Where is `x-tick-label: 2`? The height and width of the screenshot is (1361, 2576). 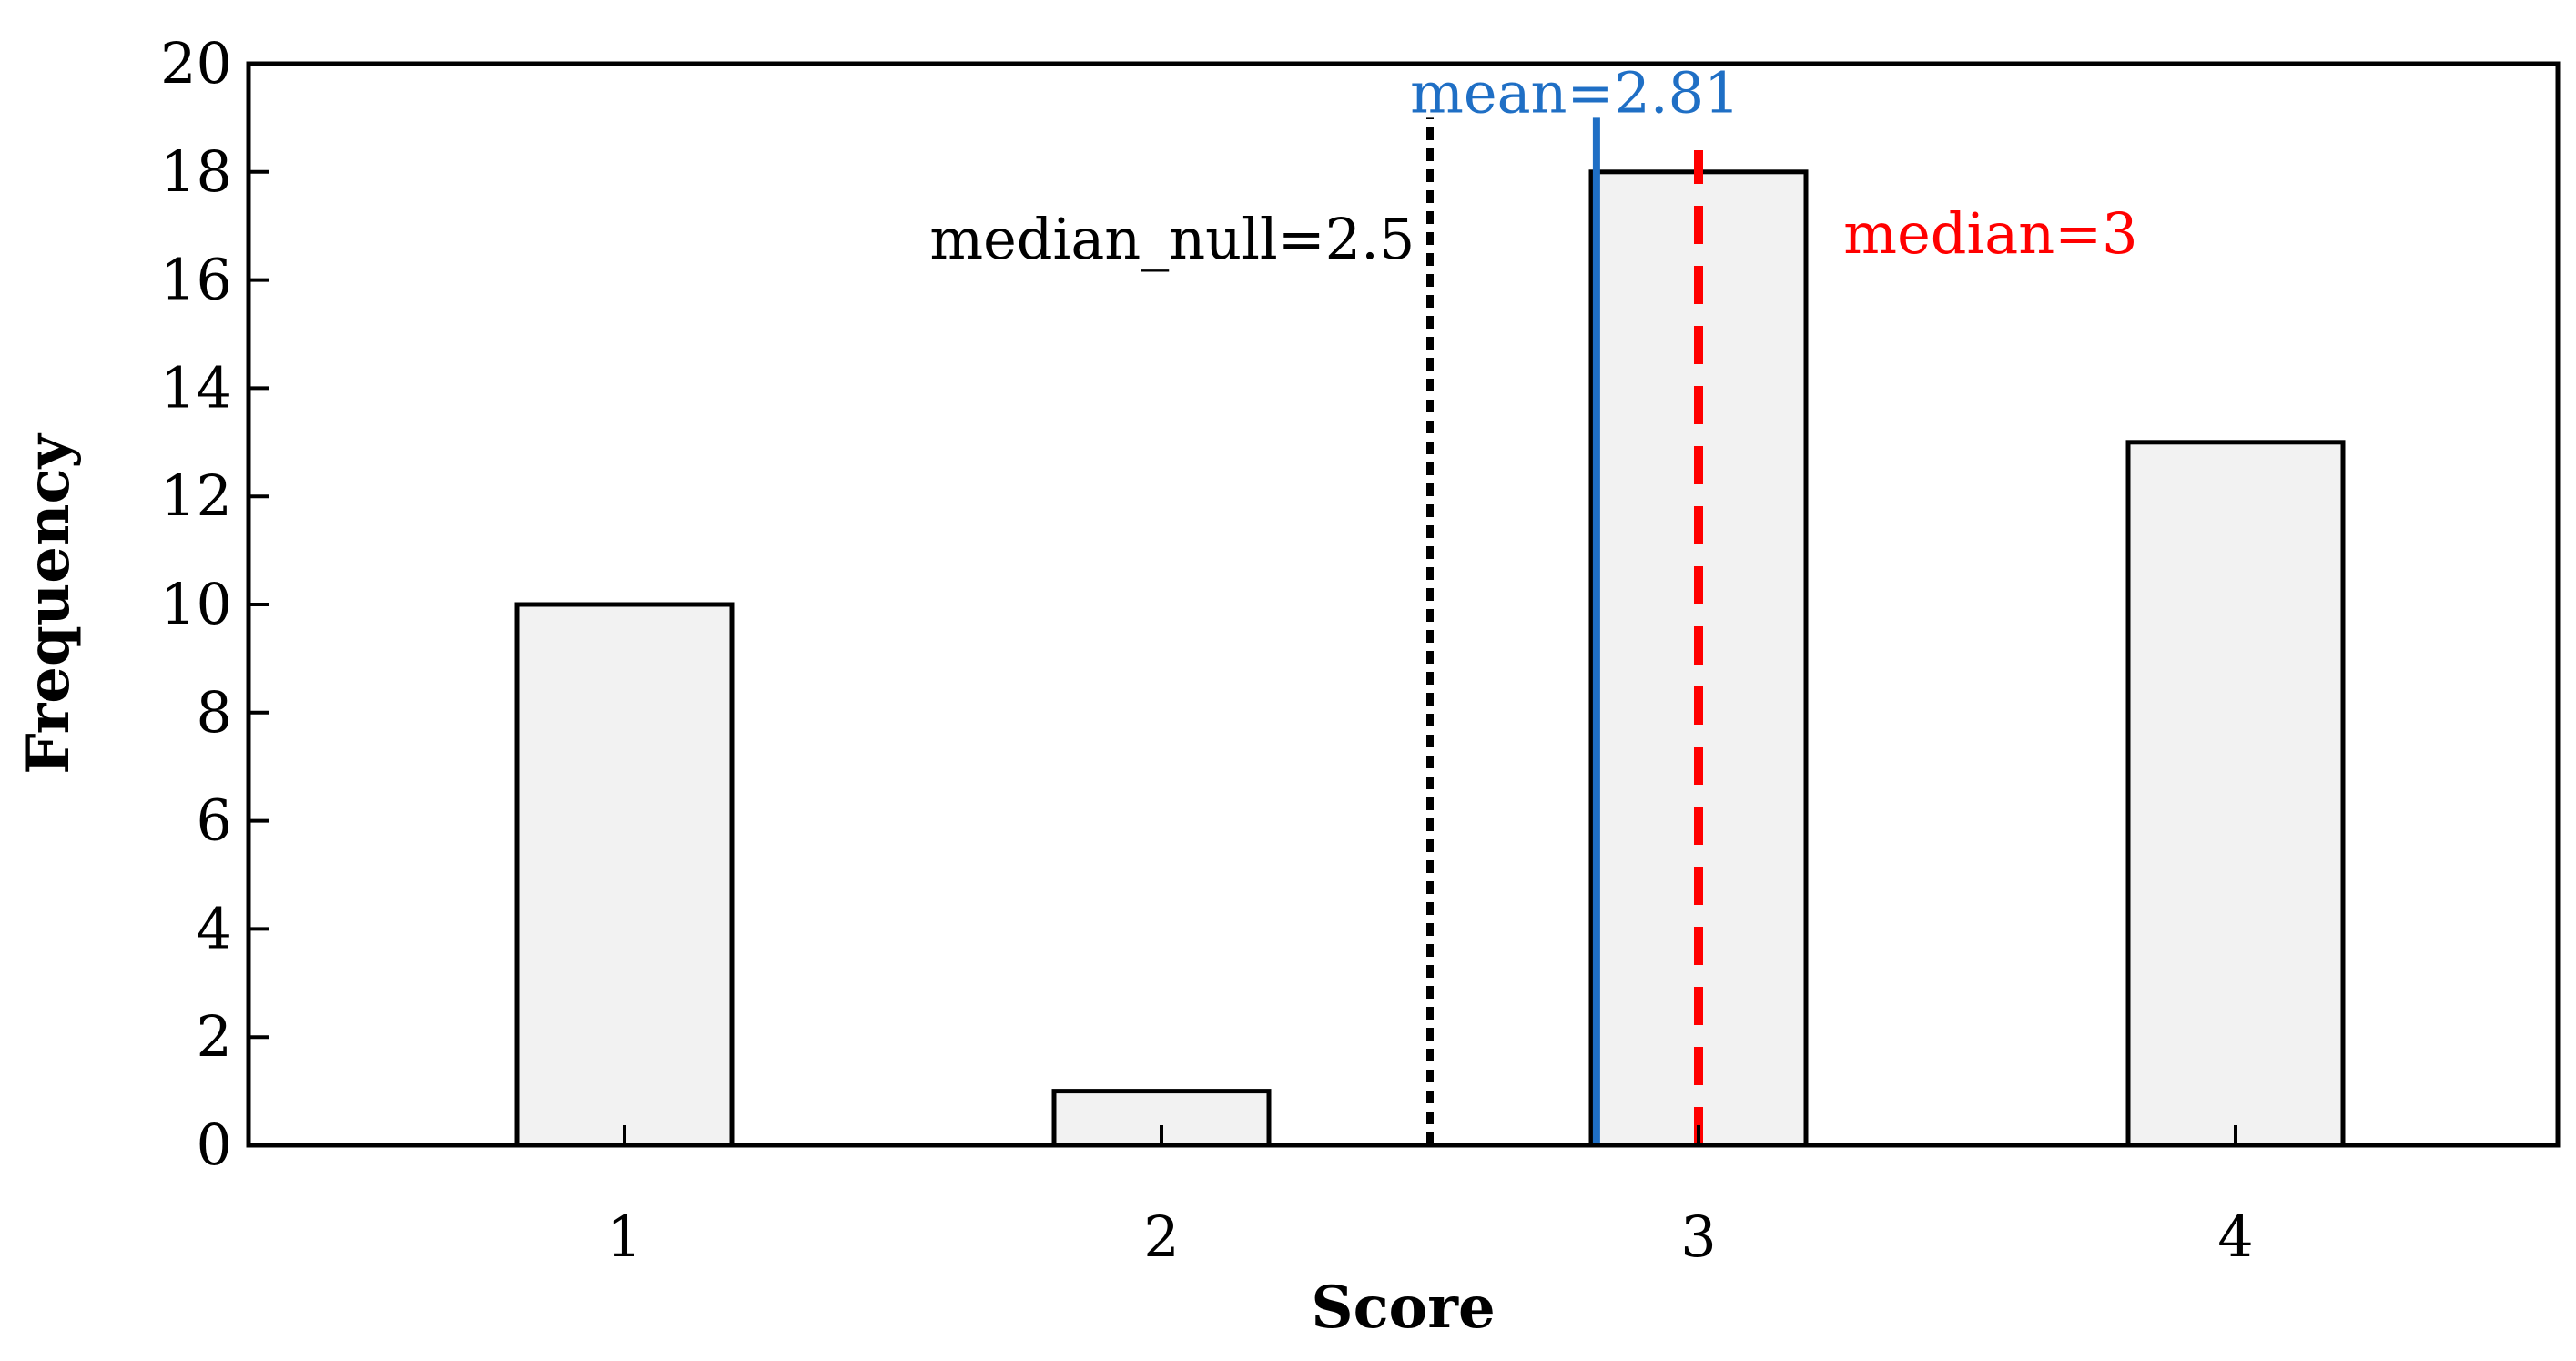 x-tick-label: 2 is located at coordinates (1161, 1237).